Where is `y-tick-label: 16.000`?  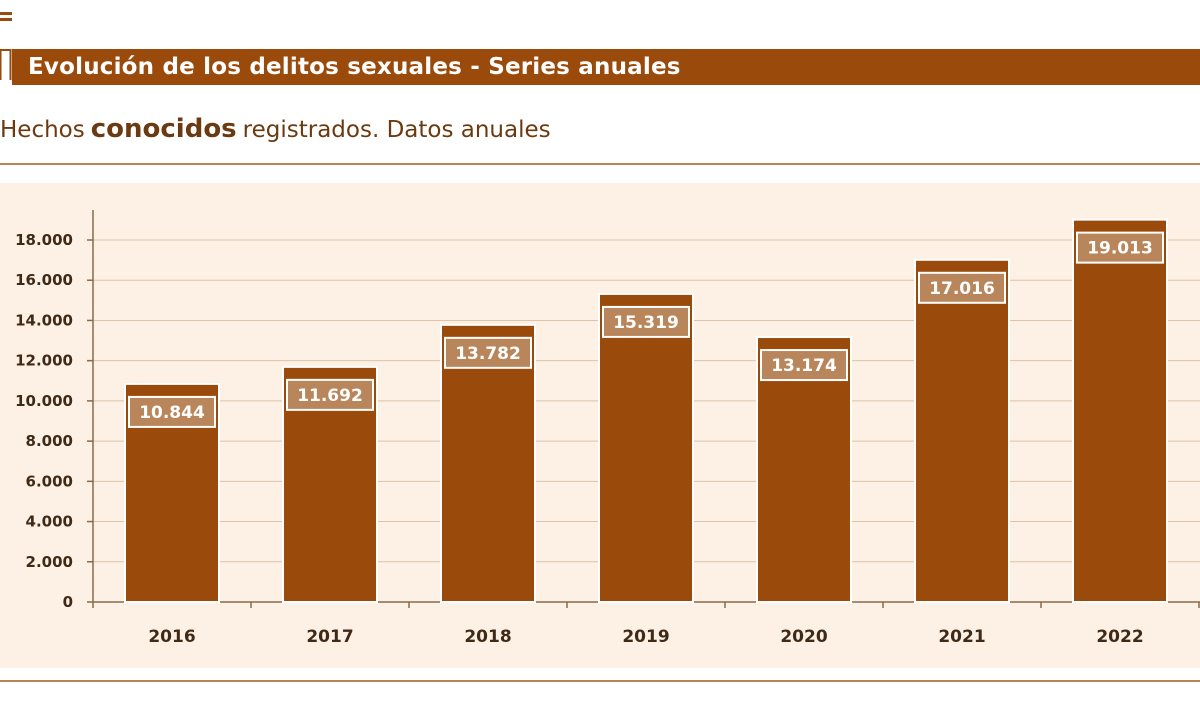 y-tick-label: 16.000 is located at coordinates (44, 280).